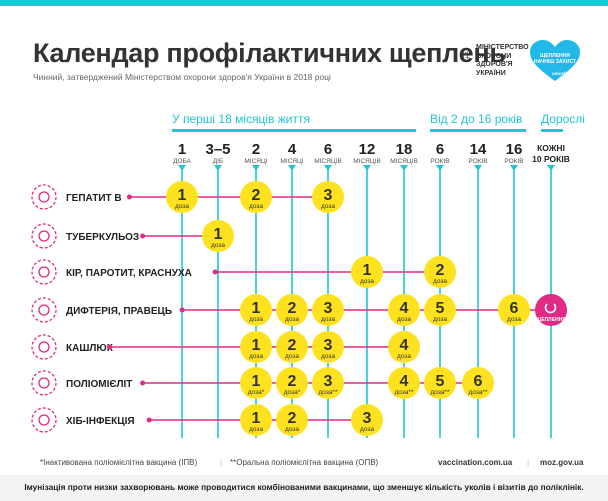 The height and width of the screenshot is (501, 608). Describe the element at coordinates (100, 421) in the screenshot. I see `vaccine-name-6: ХІБ-ІНФЕКЦІЯ` at that location.